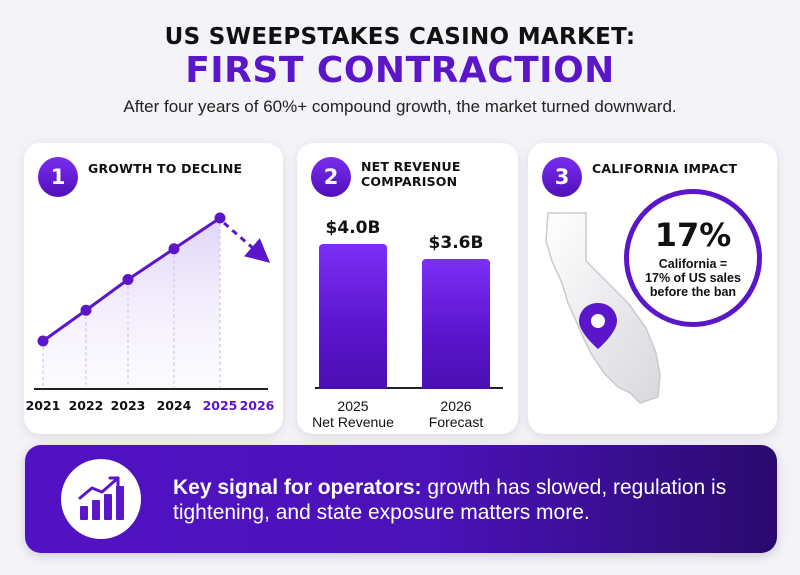 The width and height of the screenshot is (800, 575). Describe the element at coordinates (693, 264) in the screenshot. I see `stat-caption-line: California =` at that location.